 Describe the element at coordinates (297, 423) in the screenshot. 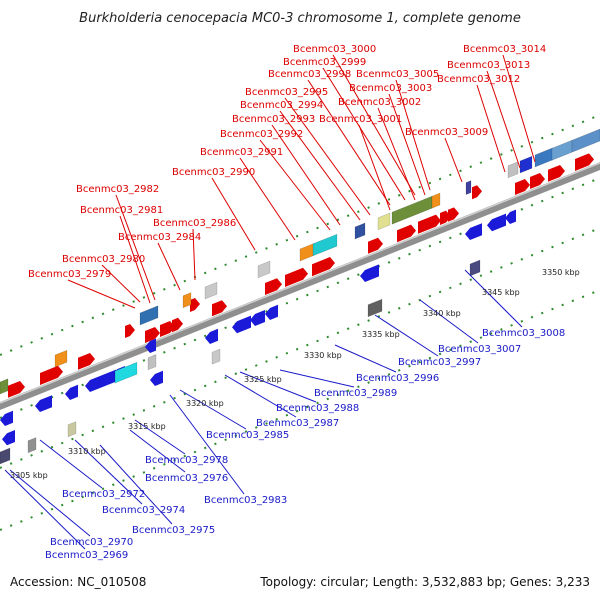

I see `gene-label-reverse: Bcenmc03_2987` at that location.